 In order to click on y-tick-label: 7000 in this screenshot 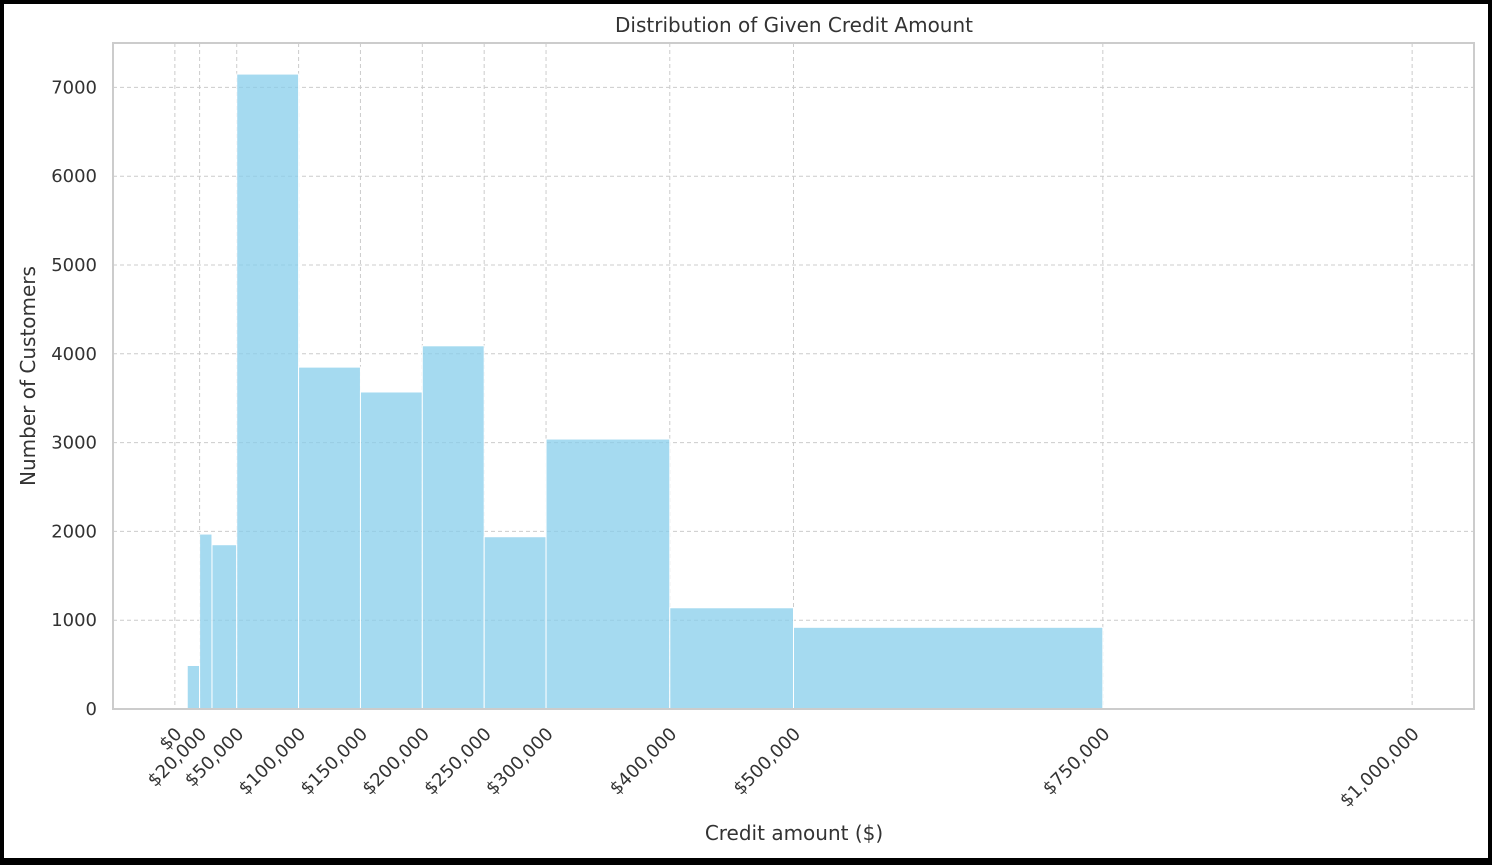, I will do `click(74, 87)`.